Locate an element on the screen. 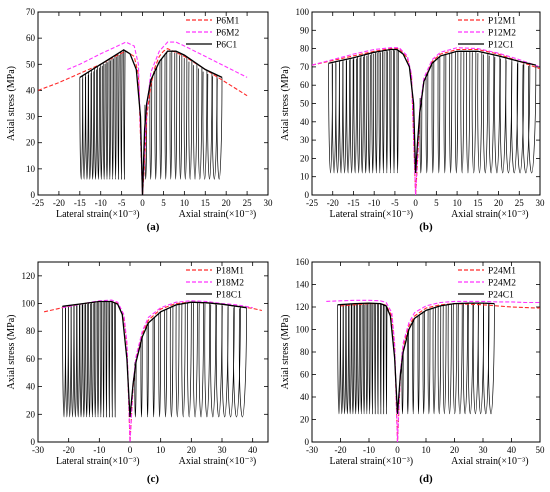 This screenshot has height=492, width=550. legend-label-P18C1: P18C1 is located at coordinates (229, 296).